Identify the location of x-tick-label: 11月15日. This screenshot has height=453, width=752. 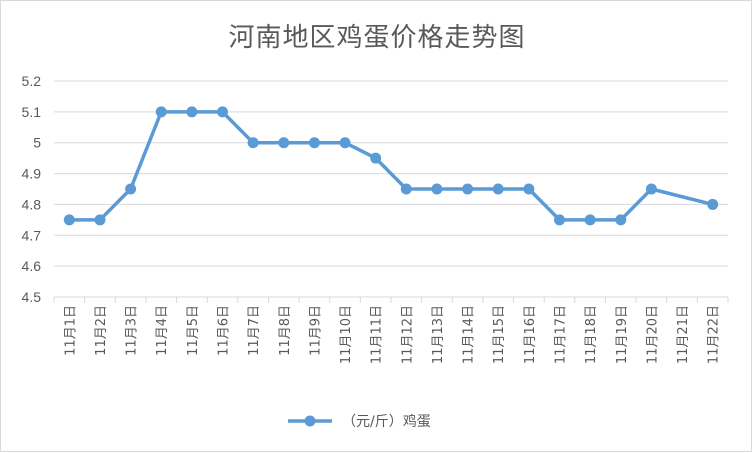
(499, 334).